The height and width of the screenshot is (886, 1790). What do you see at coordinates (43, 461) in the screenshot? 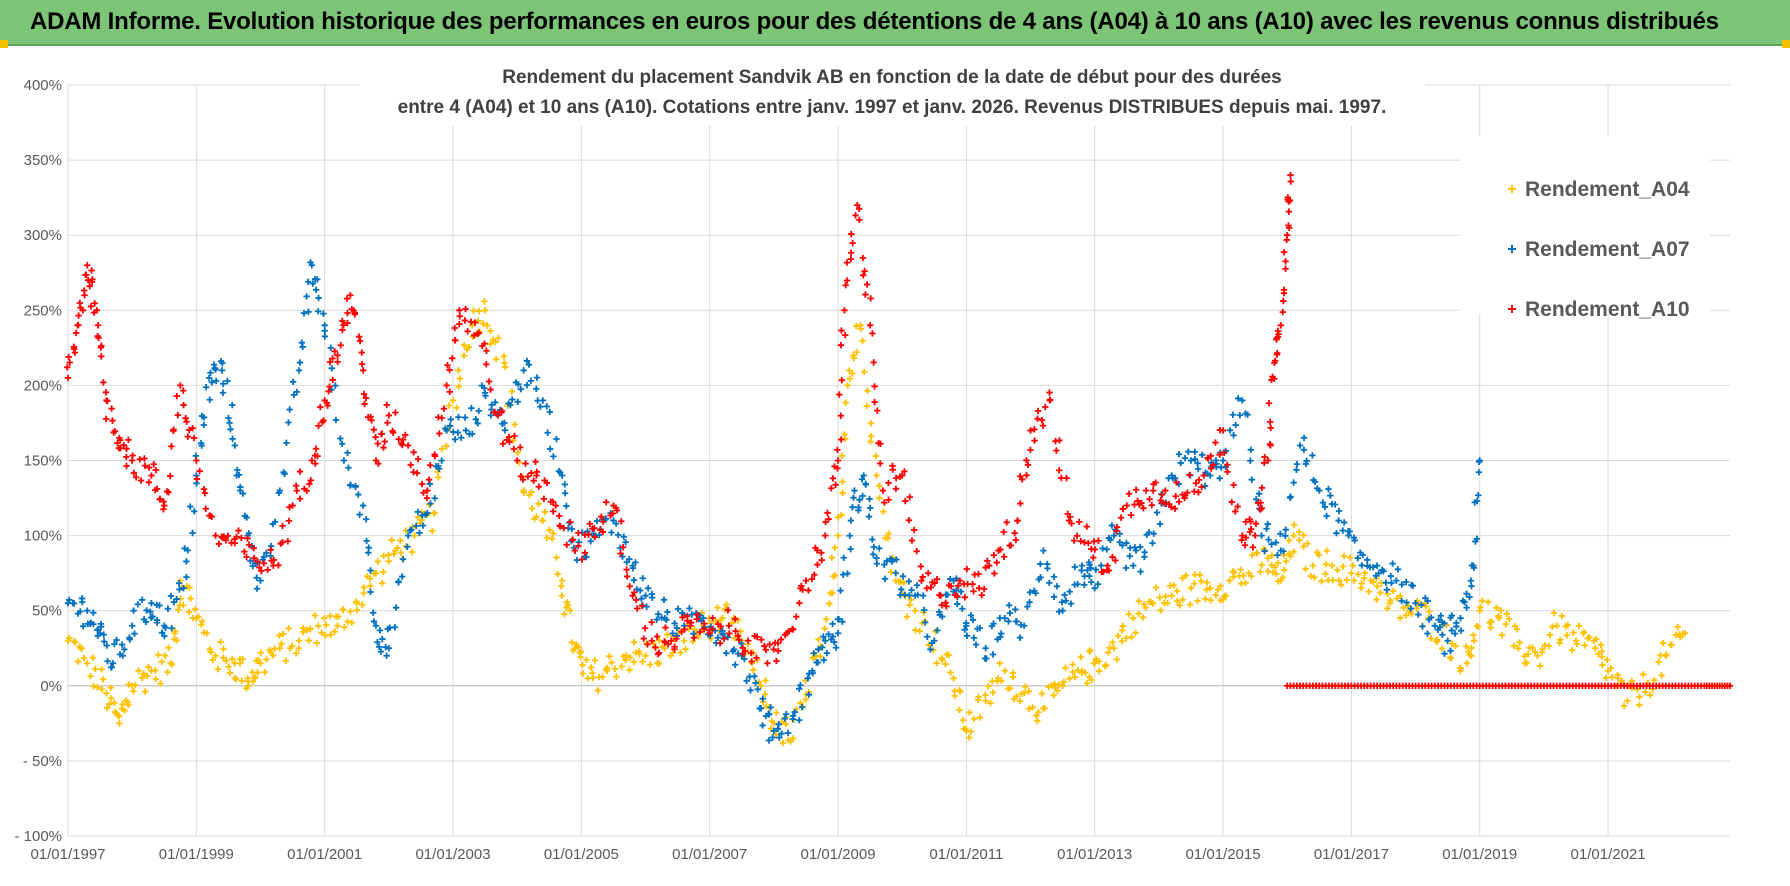
I see `y-tick-label: 150%` at bounding box center [43, 461].